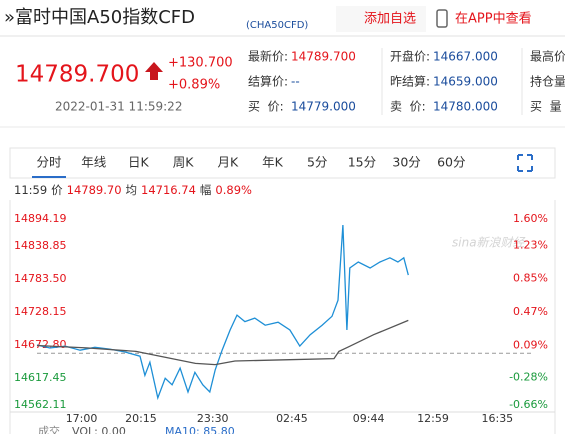  I want to click on info-line: 11:59 价 14789.70 均 14716.74 幅 0.89%, so click(133, 190).